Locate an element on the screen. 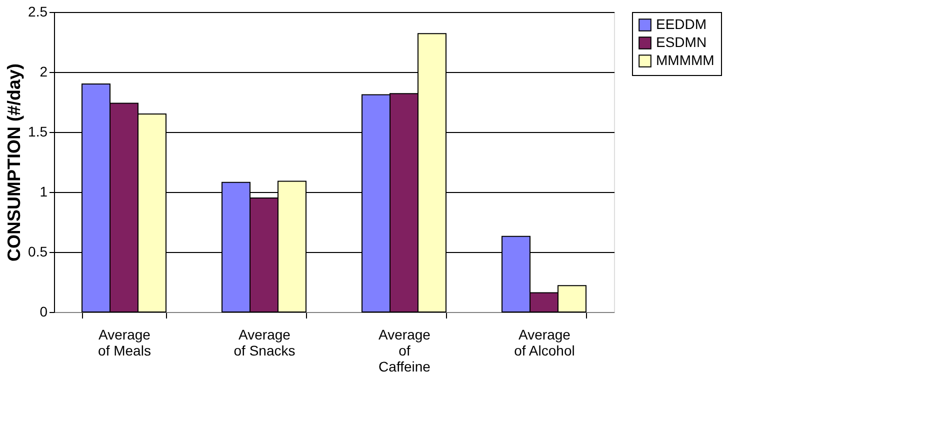 The image size is (925, 428). y-tick-label: 1.5 is located at coordinates (38, 132).